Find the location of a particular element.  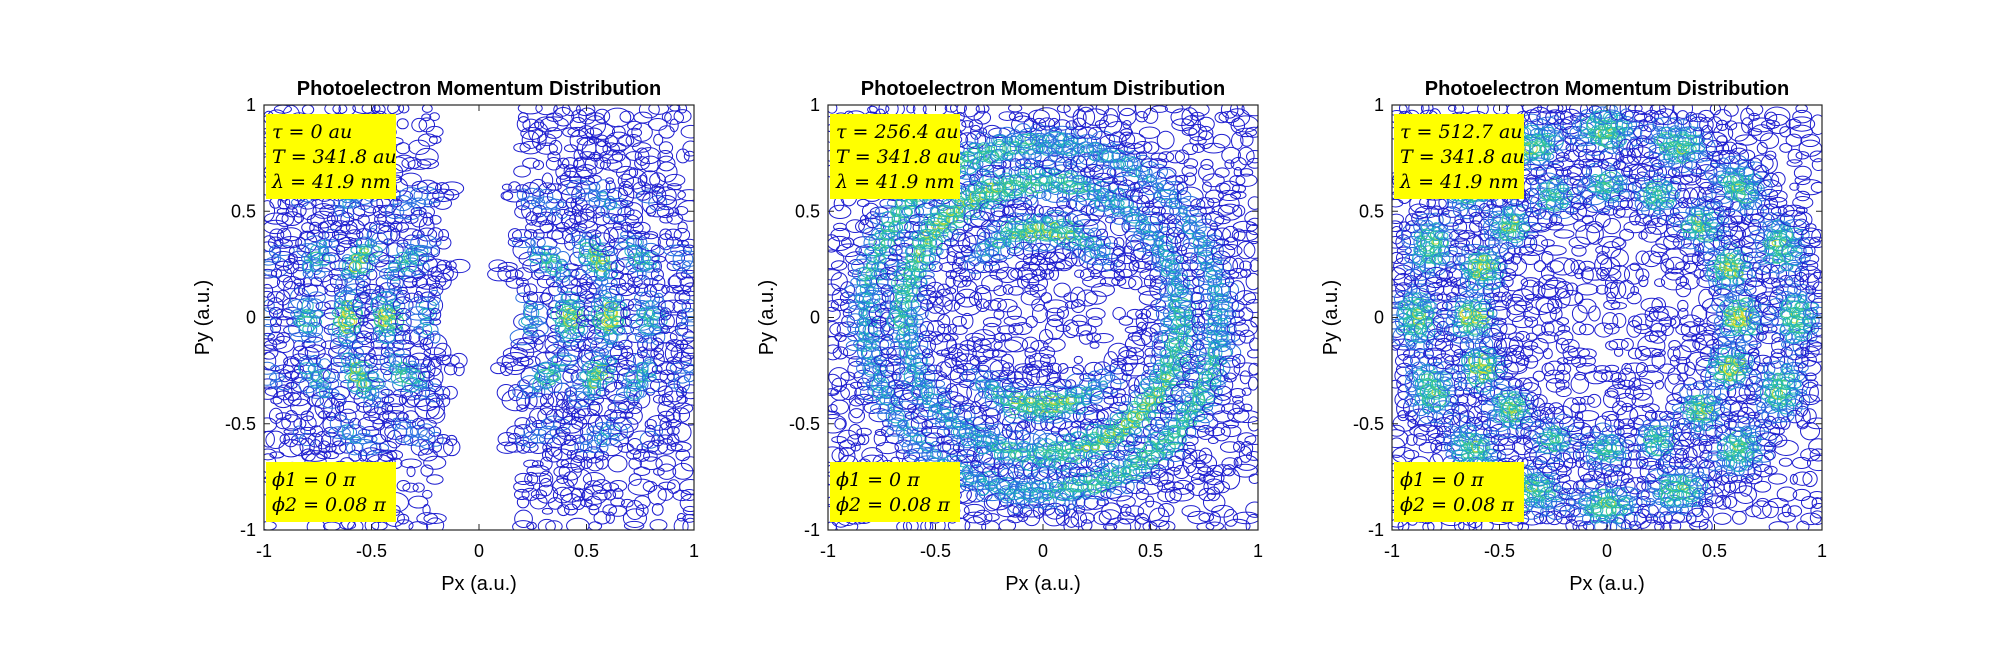

phase-annotation-background is located at coordinates (895, 492).